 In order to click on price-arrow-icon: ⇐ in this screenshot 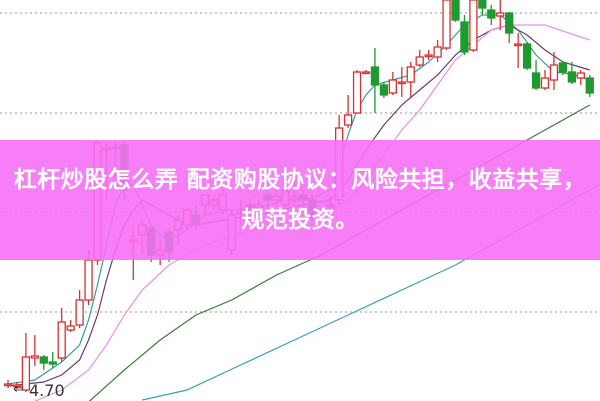, I will do `click(18, 388)`.